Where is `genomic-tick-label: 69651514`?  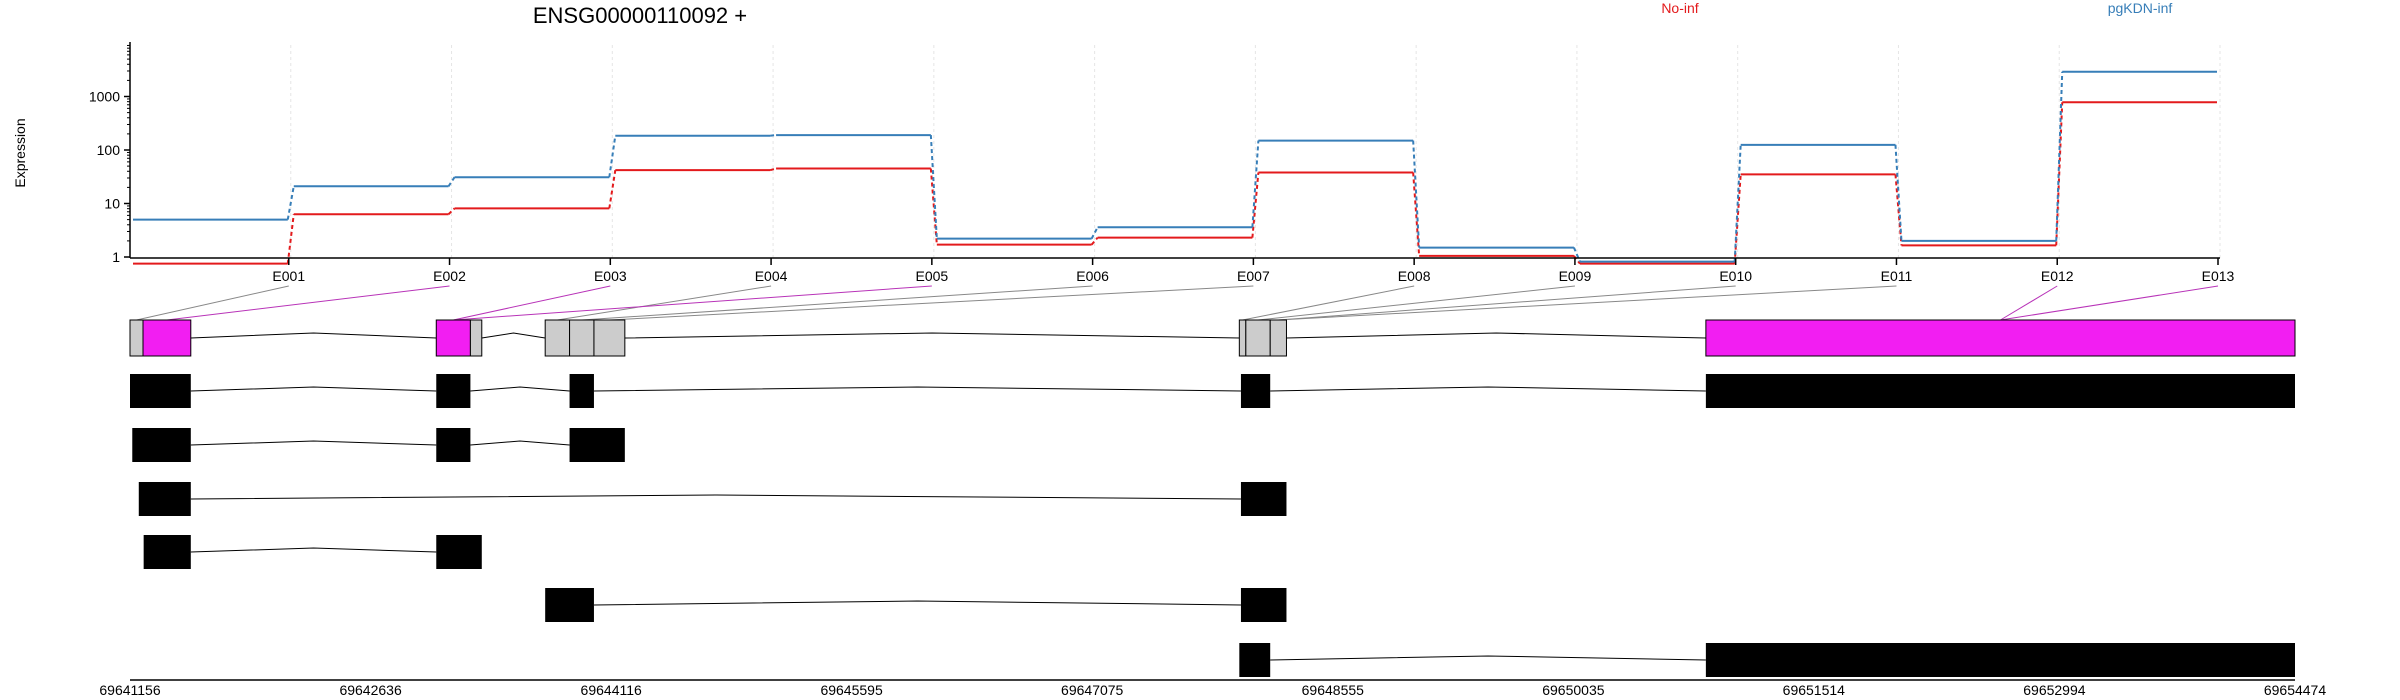 genomic-tick-label: 69651514 is located at coordinates (1814, 690).